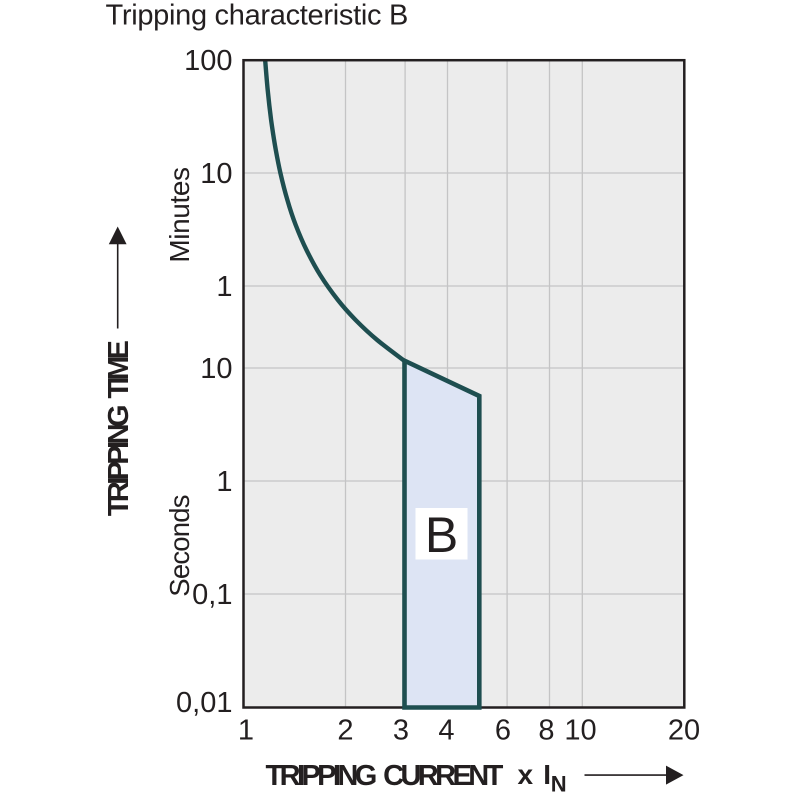  I want to click on svg-text: 0,01, so click(204, 703).